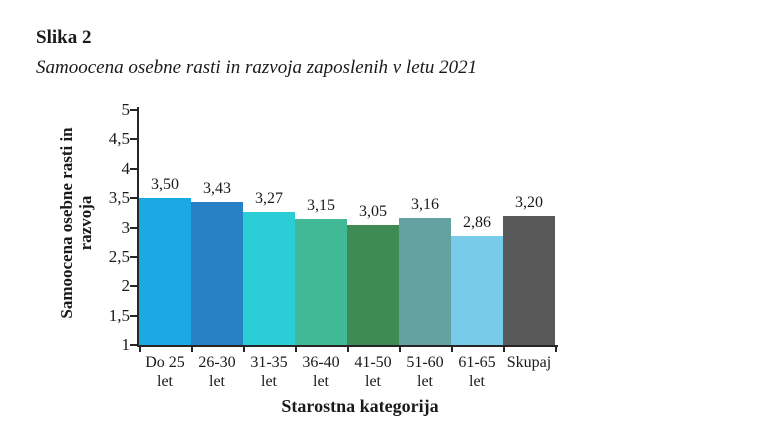  I want to click on x-axis-title: Starostna kategorija, so click(360, 406).